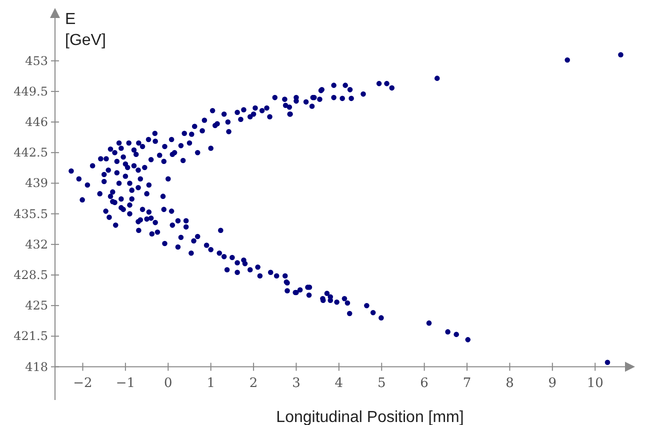 The image size is (648, 425). Describe the element at coordinates (31, 213) in the screenshot. I see `y-tick-label: 435.5` at that location.